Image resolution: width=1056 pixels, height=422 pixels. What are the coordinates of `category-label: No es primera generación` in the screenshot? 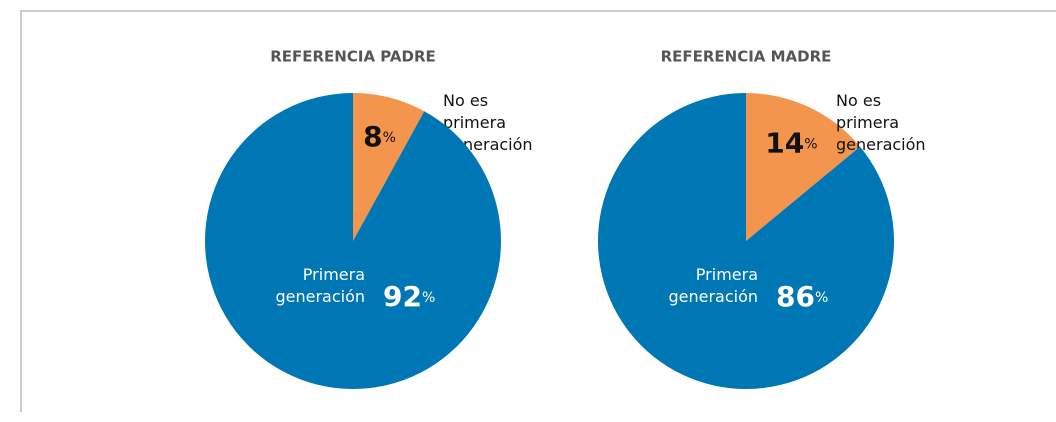 It's located at (881, 122).